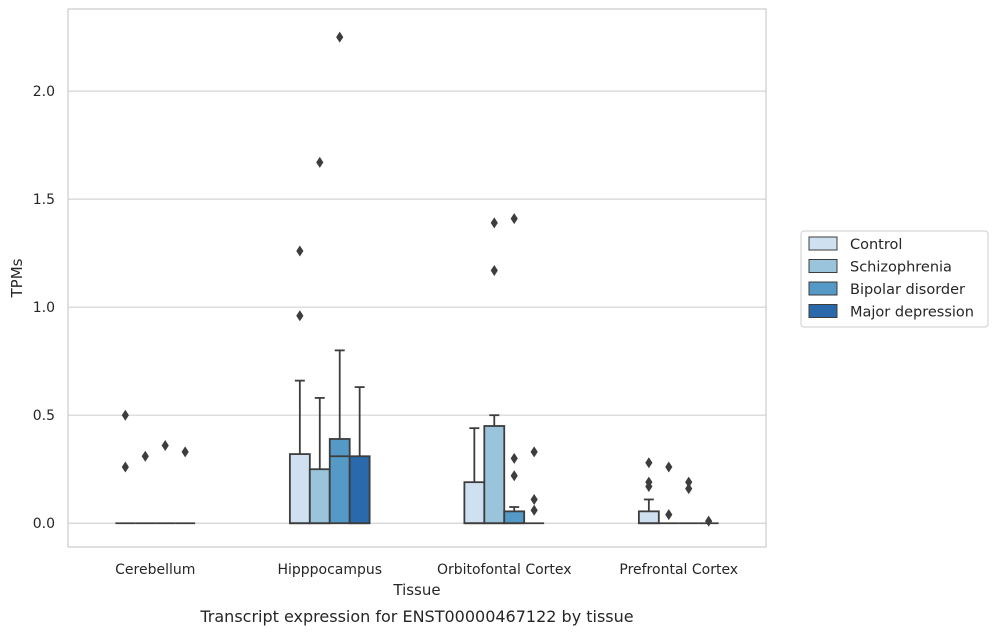 The width and height of the screenshot is (997, 634). I want to click on legend-label: Major depression, so click(912, 313).